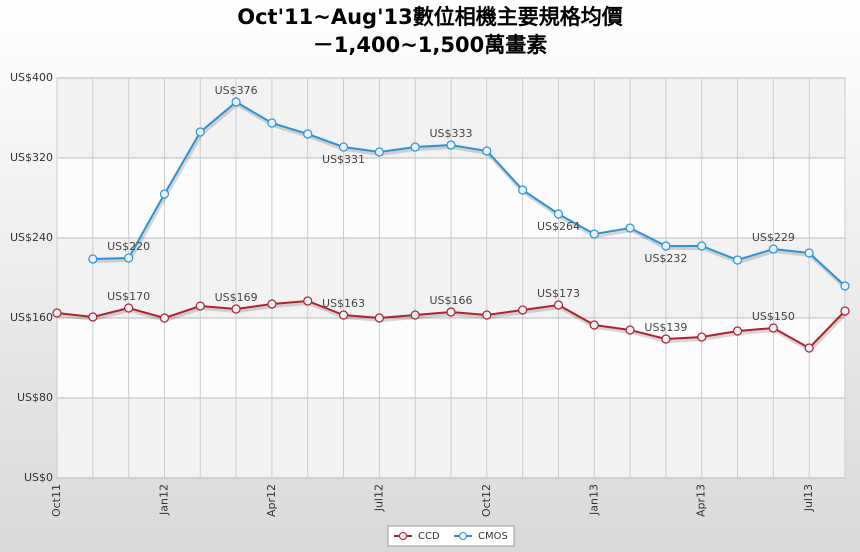  What do you see at coordinates (493, 536) in the screenshot?
I see `legend-label: CMOS` at bounding box center [493, 536].